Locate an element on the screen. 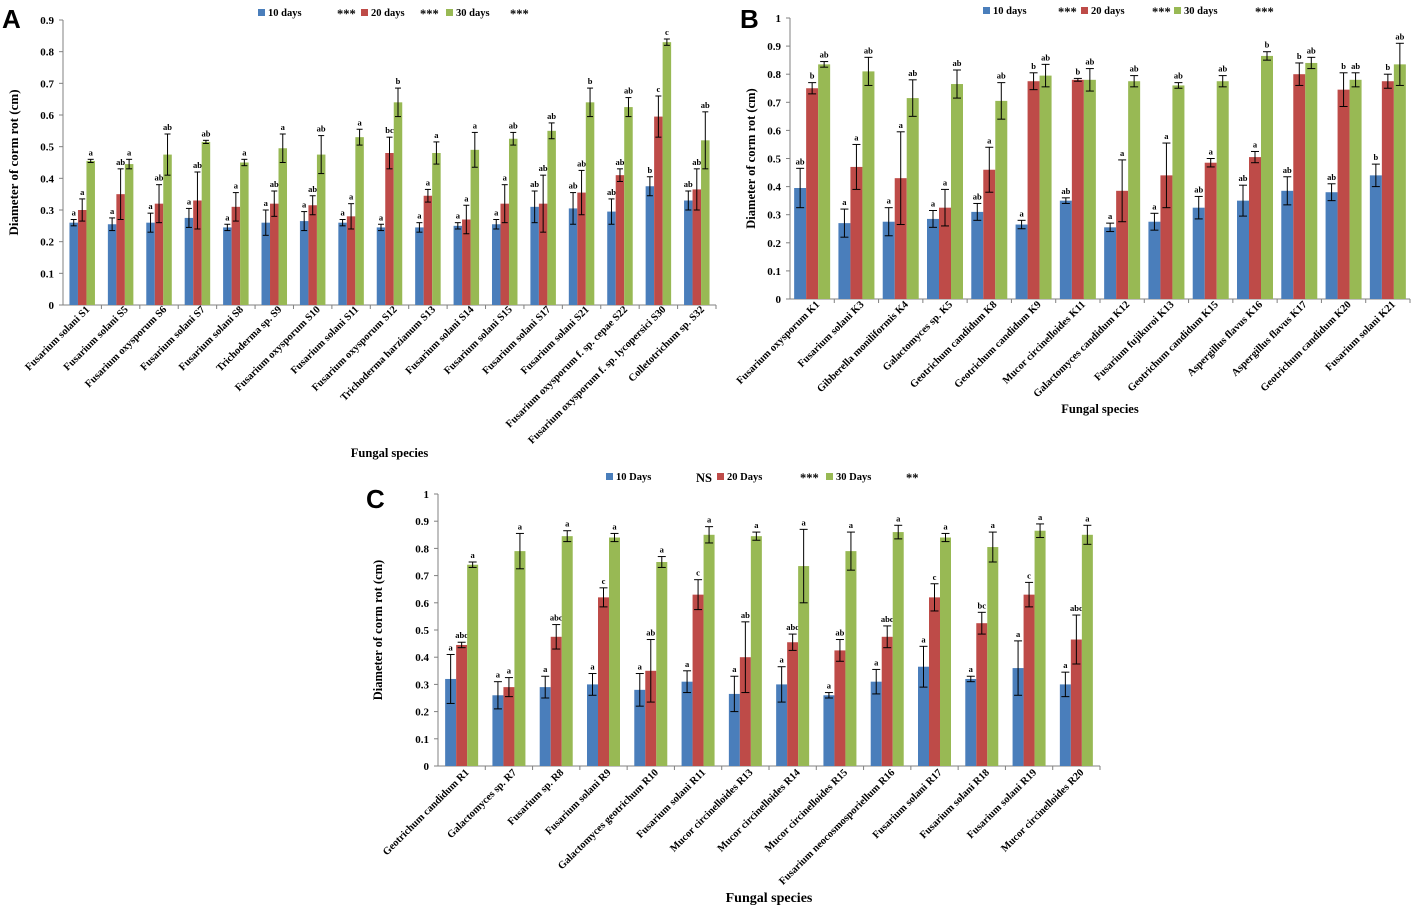 The image size is (1413, 910). p0-y-tick-label: 0.9 is located at coordinates (47, 21).